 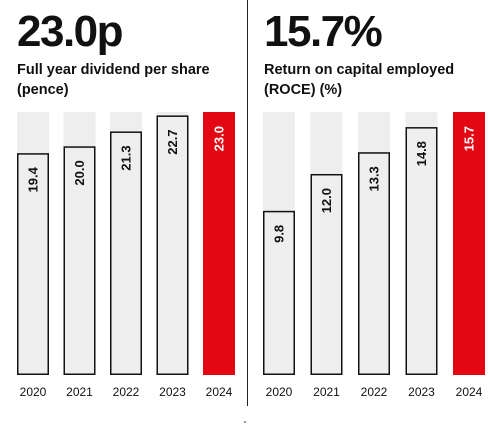 What do you see at coordinates (33, 179) in the screenshot?
I see `data-label: 19.4` at bounding box center [33, 179].